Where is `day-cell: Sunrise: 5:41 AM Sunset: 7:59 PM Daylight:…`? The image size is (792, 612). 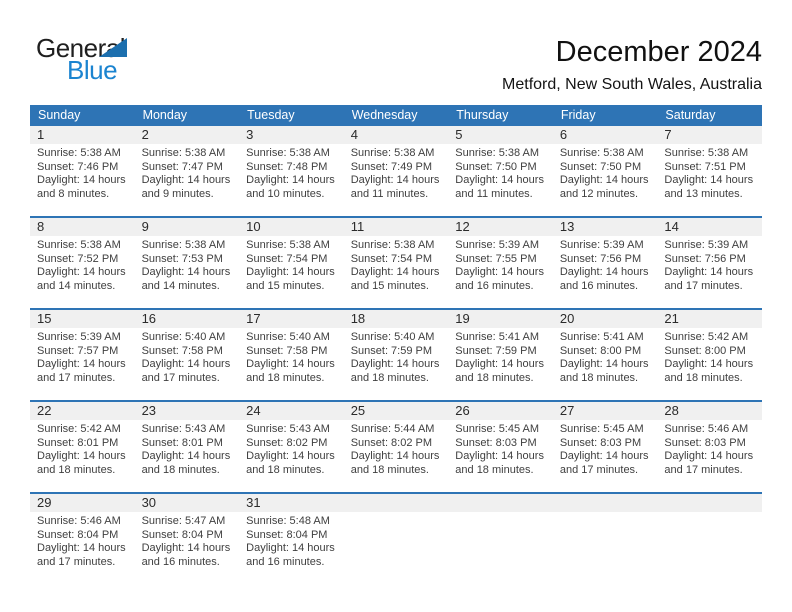 day-cell: Sunrise: 5:41 AM Sunset: 7:59 PM Daylight:… is located at coordinates (500, 356).